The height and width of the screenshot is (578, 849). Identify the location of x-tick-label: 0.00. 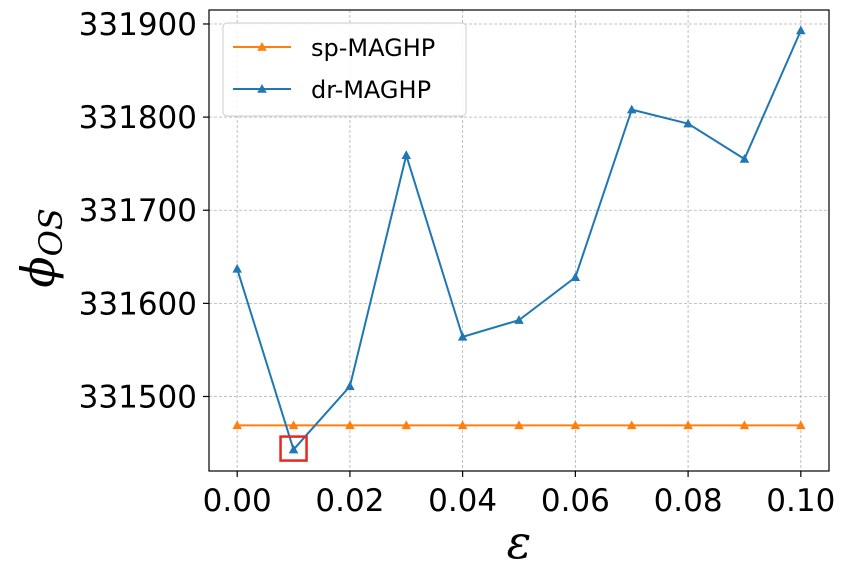
(237, 501).